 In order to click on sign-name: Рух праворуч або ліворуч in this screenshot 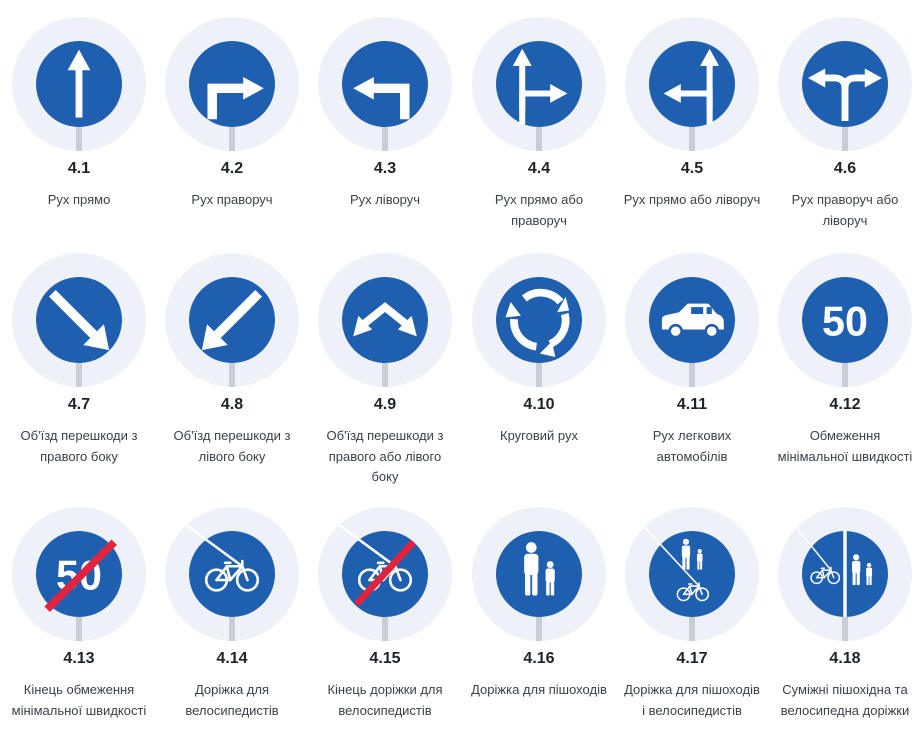, I will do `click(845, 210)`.